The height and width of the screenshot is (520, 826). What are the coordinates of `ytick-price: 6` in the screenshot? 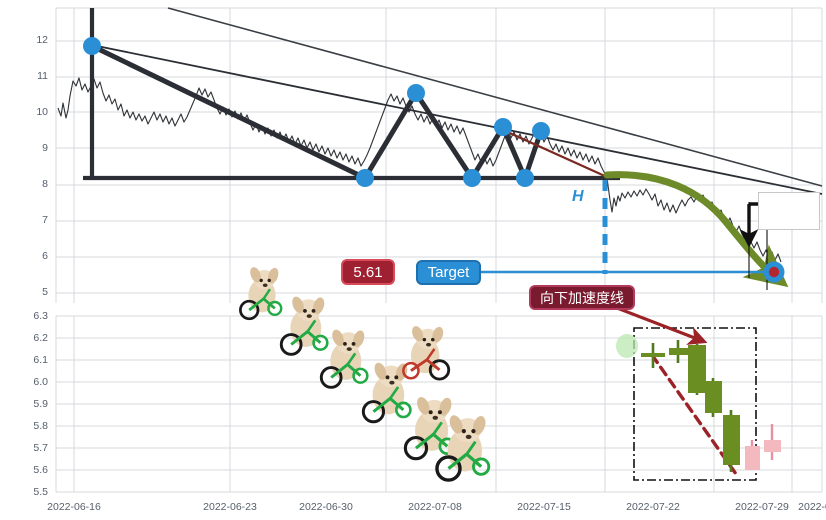 It's located at (45, 256).